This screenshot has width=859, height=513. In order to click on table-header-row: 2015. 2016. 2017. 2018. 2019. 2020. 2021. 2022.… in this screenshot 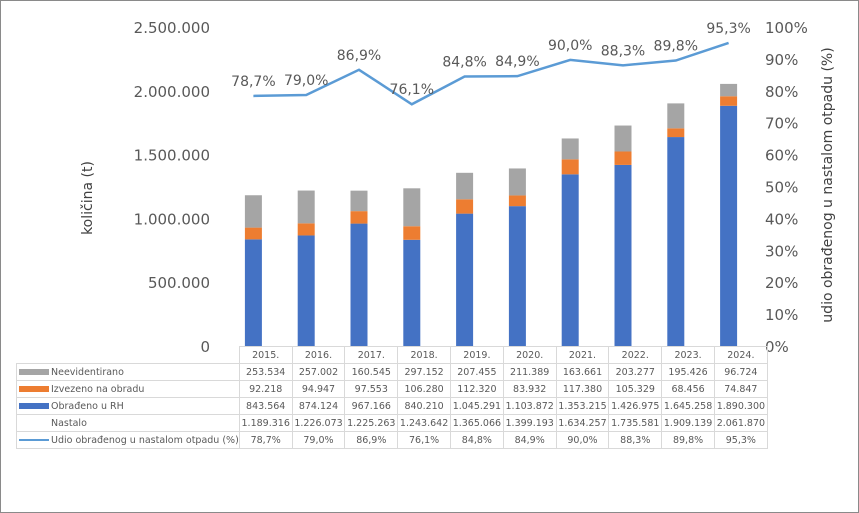, I will do `click(392, 355)`.